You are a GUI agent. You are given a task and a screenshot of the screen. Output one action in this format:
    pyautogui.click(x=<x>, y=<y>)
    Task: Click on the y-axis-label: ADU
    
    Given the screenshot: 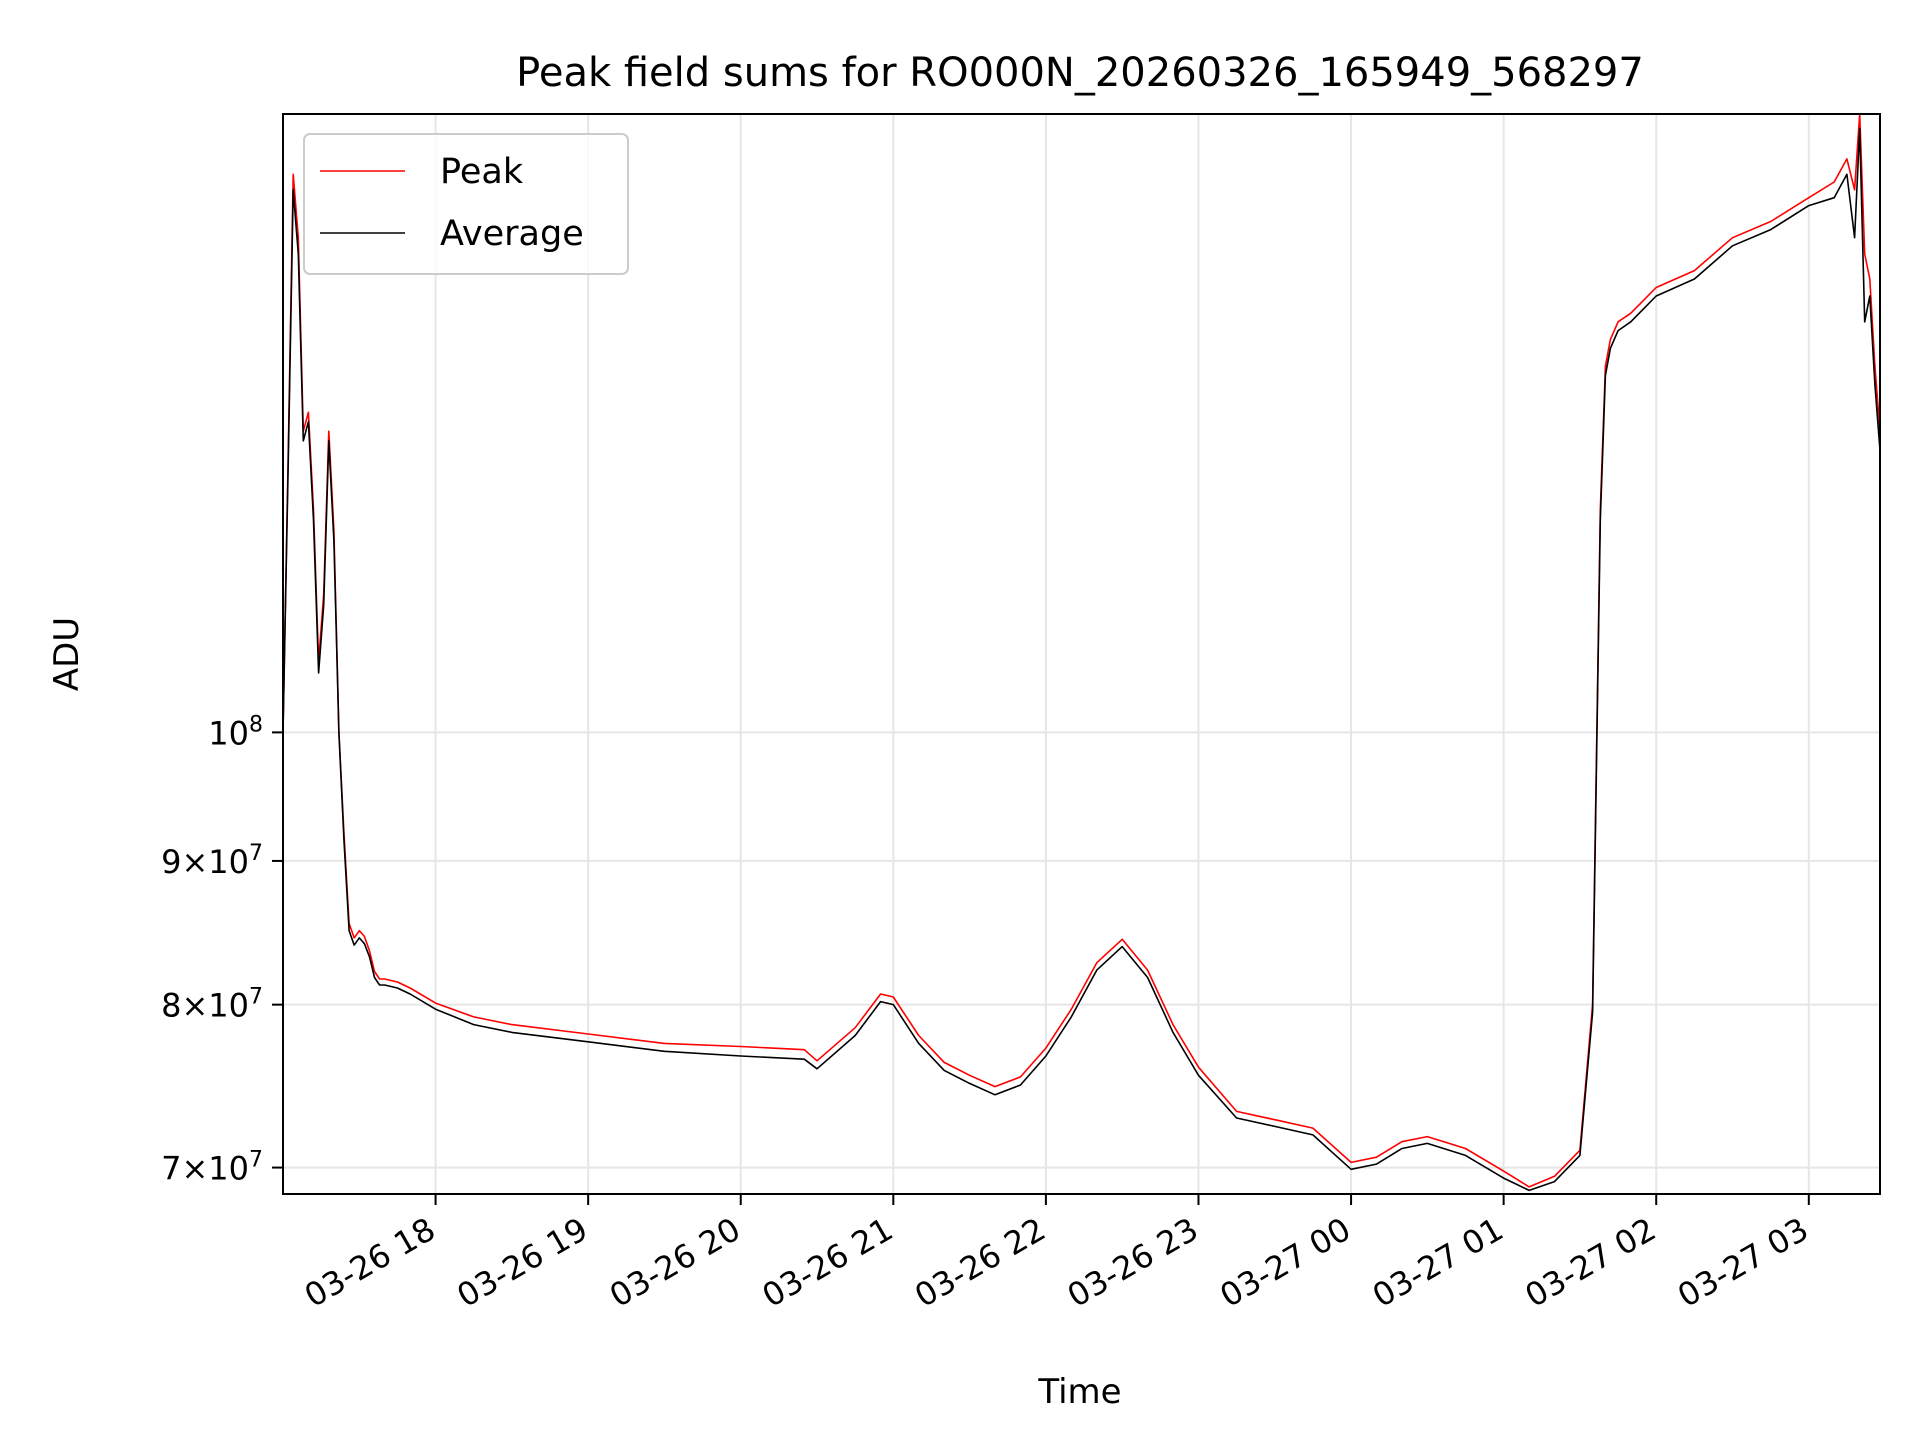 What is the action you would take?
    pyautogui.click(x=67, y=654)
    